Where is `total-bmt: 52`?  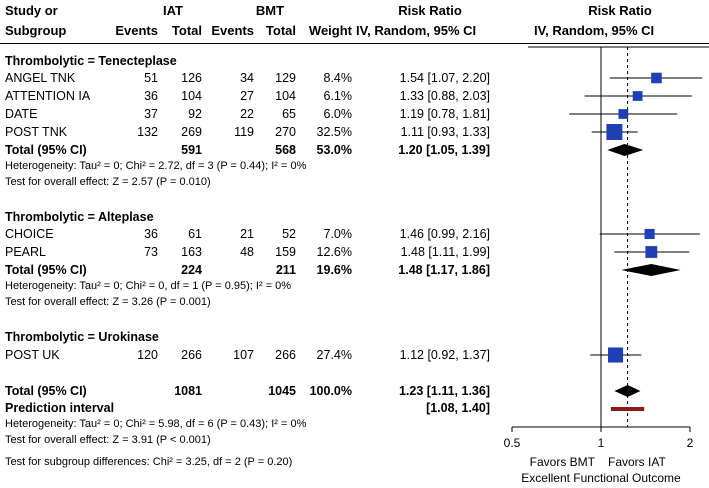 total-bmt: 52 is located at coordinates (289, 234).